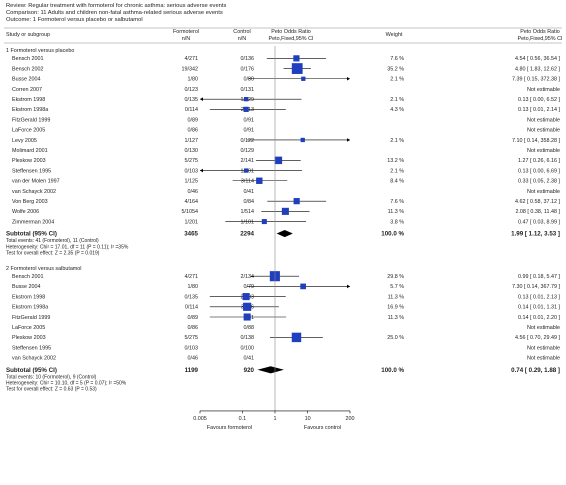 Image resolution: width=566 pixels, height=485 pixels. Describe the element at coordinates (192, 370) in the screenshot. I see `subtotal-treatment: 1199` at that location.